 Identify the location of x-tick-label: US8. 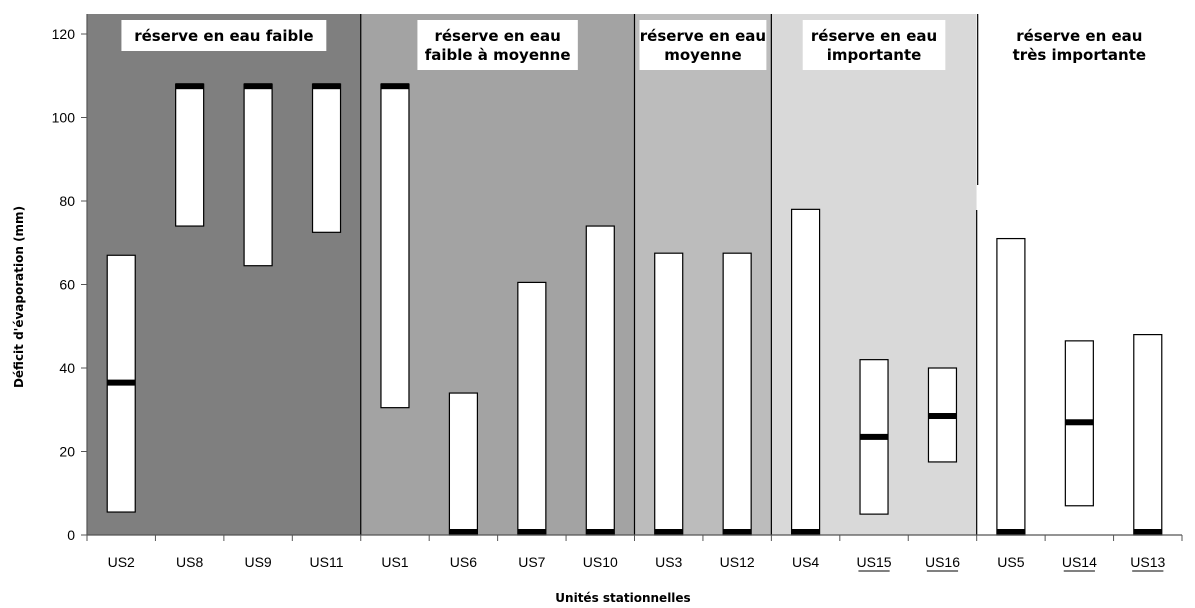
(189, 562).